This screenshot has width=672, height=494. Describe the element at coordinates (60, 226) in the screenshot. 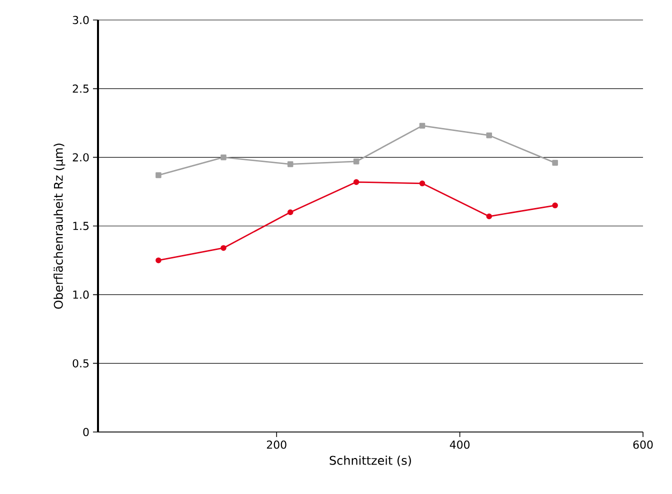

I see `y-axis-title: Oberflächenrauheit Rz (µm)` at that location.